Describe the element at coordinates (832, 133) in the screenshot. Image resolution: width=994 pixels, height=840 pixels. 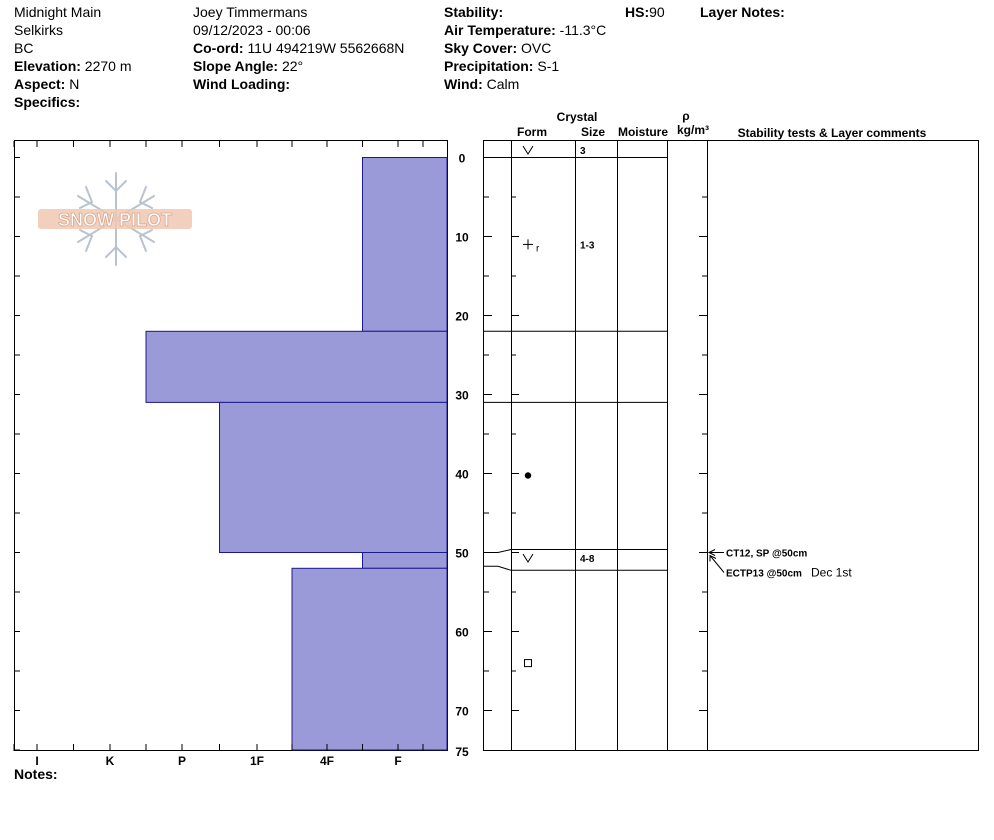
I see `stability-tests-header: Stability tests & Layer comments` at that location.